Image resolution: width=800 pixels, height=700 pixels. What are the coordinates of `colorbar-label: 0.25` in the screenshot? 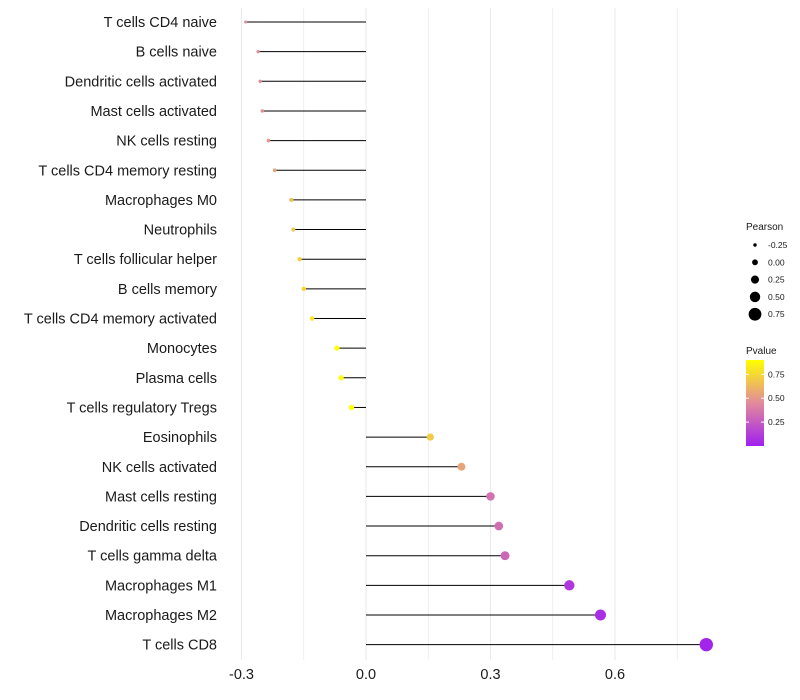 It's located at (776, 422).